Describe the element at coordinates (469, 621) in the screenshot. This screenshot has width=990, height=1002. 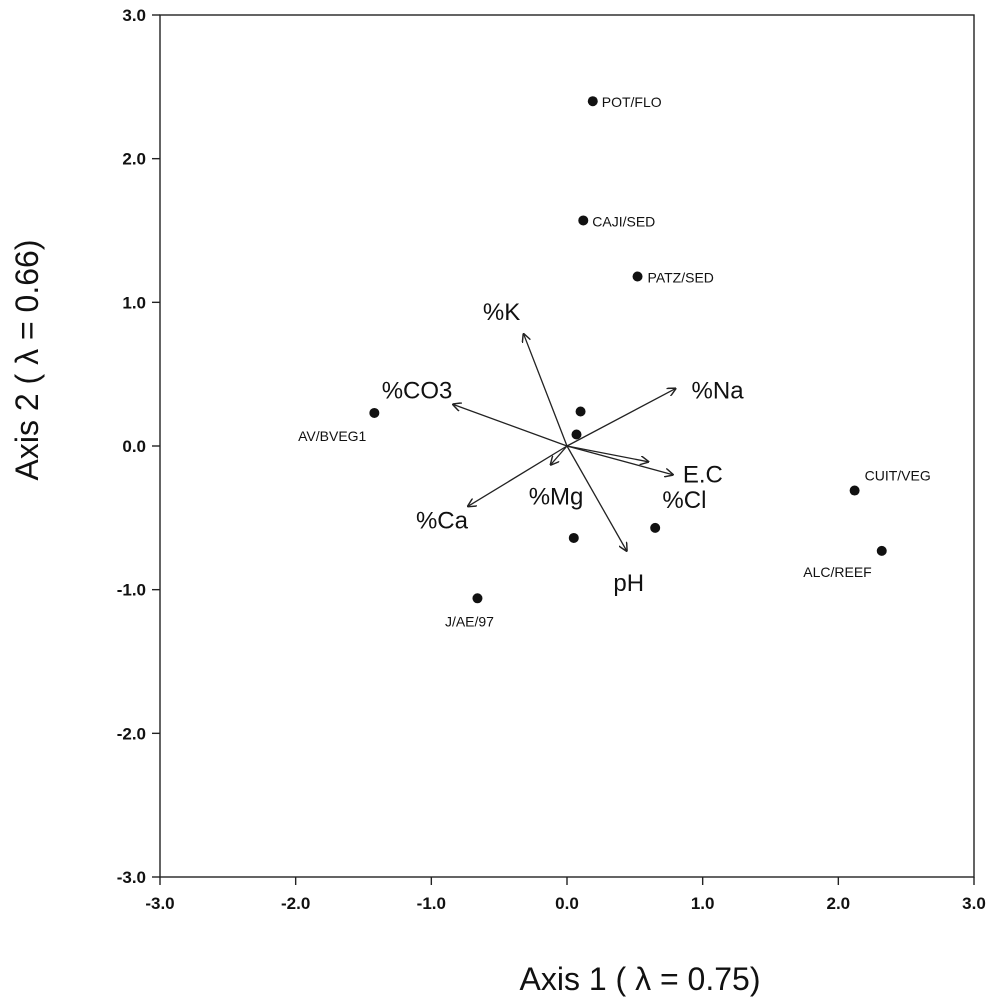
I see `site-label: J/AE/97` at that location.